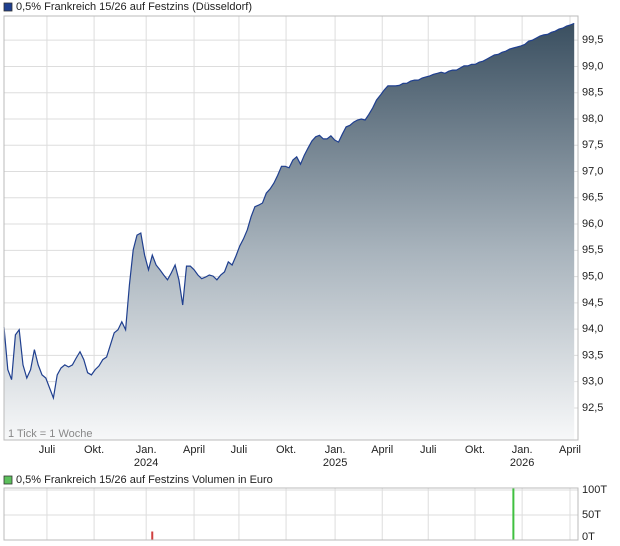 The image size is (620, 546). Describe the element at coordinates (522, 463) in the screenshot. I see `x-tick-year: 2026` at that location.